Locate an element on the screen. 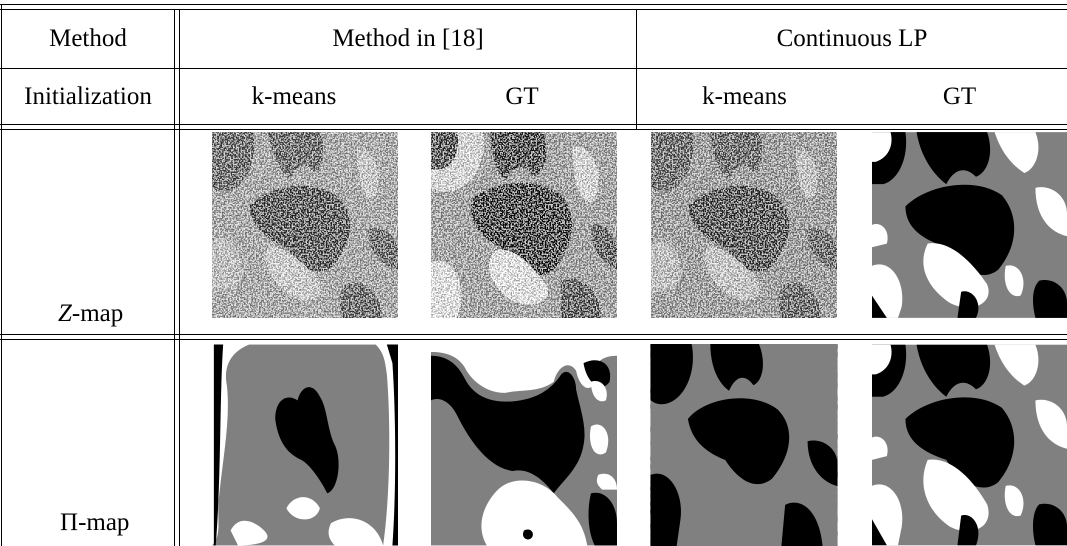 The height and width of the screenshot is (546, 1067). pi-map-lp-gt-image is located at coordinates (969, 445).